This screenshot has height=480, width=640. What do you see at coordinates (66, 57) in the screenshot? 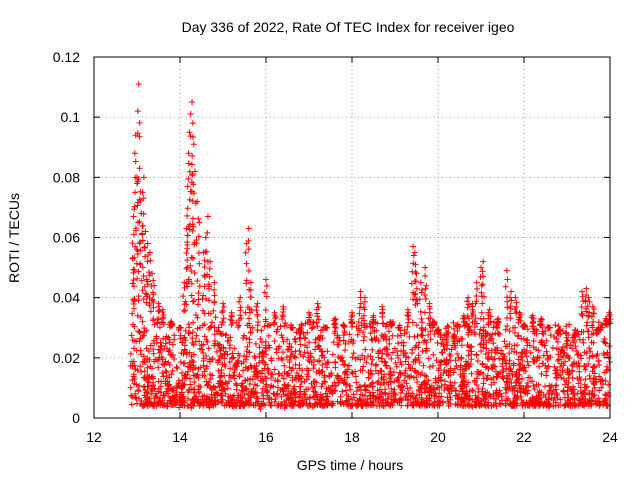
I see `y-tick-label: 0.12` at bounding box center [66, 57].